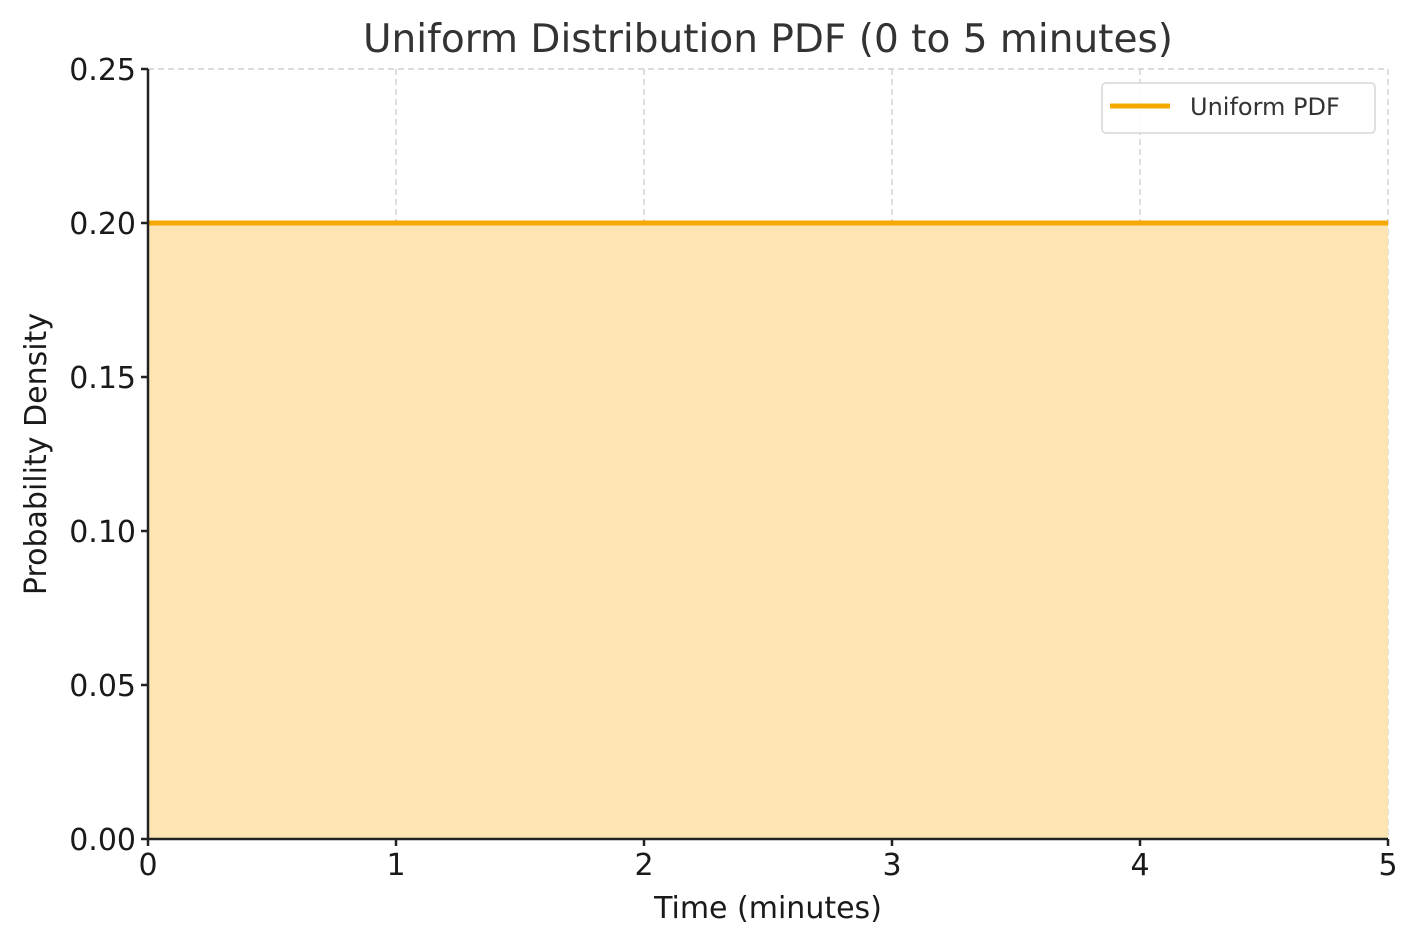 Image resolution: width=1419 pixels, height=946 pixels. I want to click on y-tick-label: 0.00, so click(102, 840).